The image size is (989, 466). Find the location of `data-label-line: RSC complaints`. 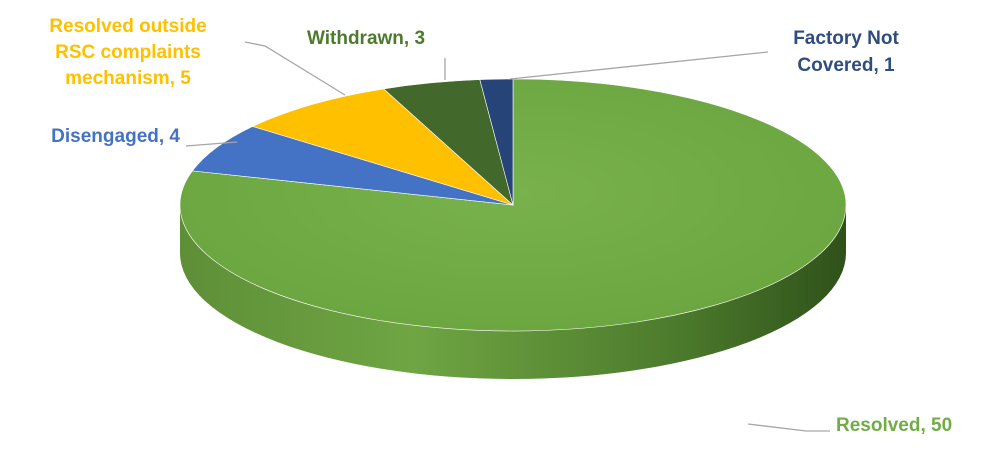

data-label-line: RSC complaints is located at coordinates (128, 52).